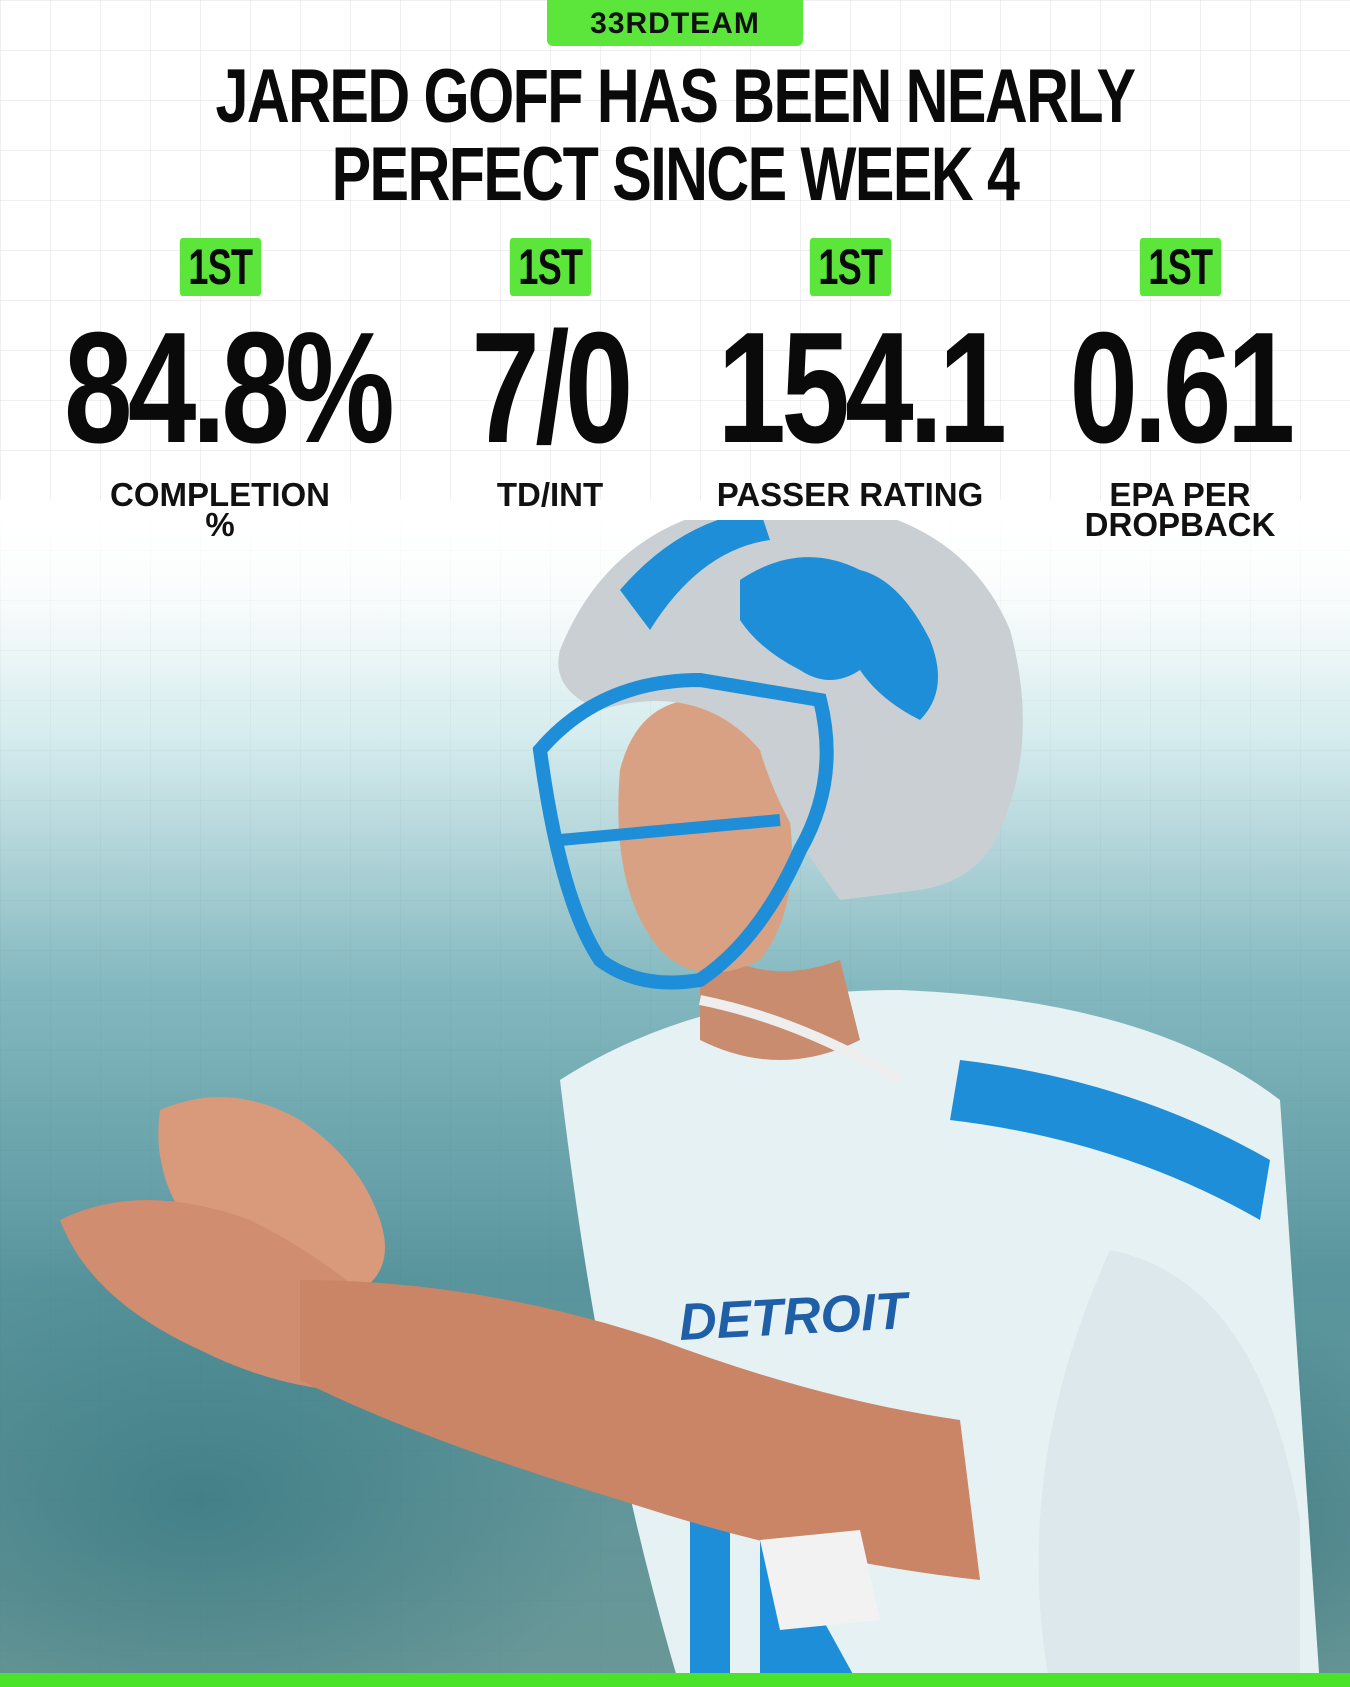 This screenshot has height=1687, width=1350. I want to click on face, so click(705, 835).